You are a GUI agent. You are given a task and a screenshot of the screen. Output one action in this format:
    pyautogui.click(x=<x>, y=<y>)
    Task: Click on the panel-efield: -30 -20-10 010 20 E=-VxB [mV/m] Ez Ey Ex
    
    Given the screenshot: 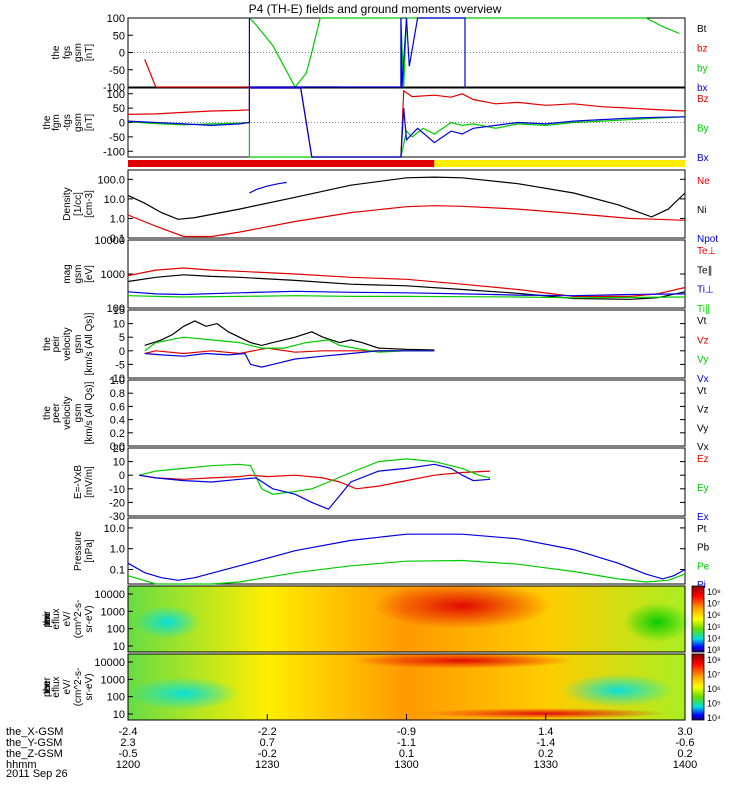 What is the action you would take?
    pyautogui.click(x=391, y=483)
    